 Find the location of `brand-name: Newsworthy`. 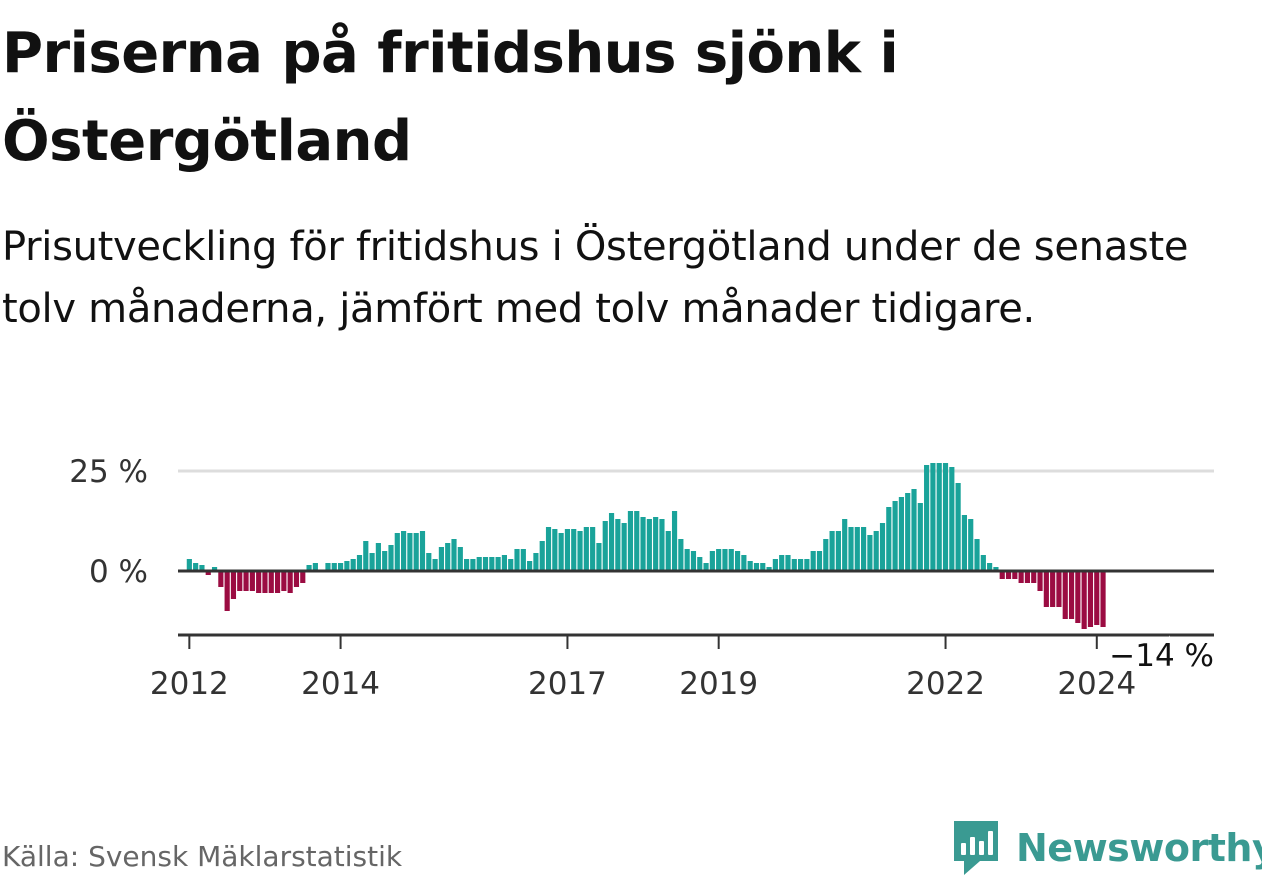

brand-name: Newsworthy is located at coordinates (1139, 848).